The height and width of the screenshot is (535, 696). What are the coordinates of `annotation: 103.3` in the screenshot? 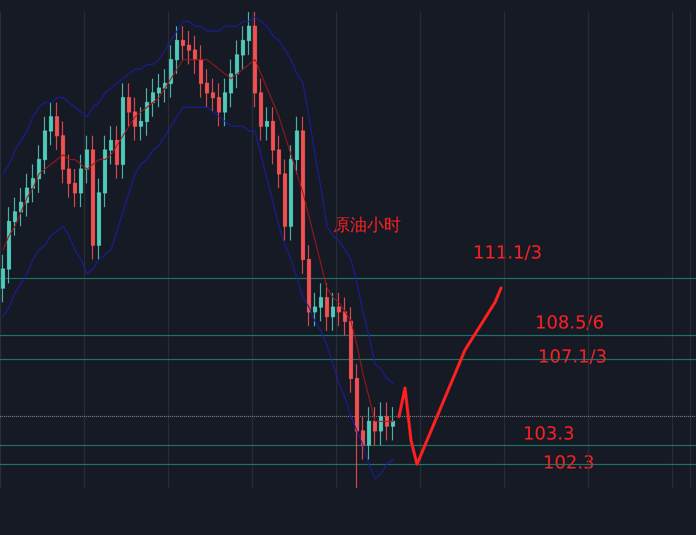 It's located at (549, 434).